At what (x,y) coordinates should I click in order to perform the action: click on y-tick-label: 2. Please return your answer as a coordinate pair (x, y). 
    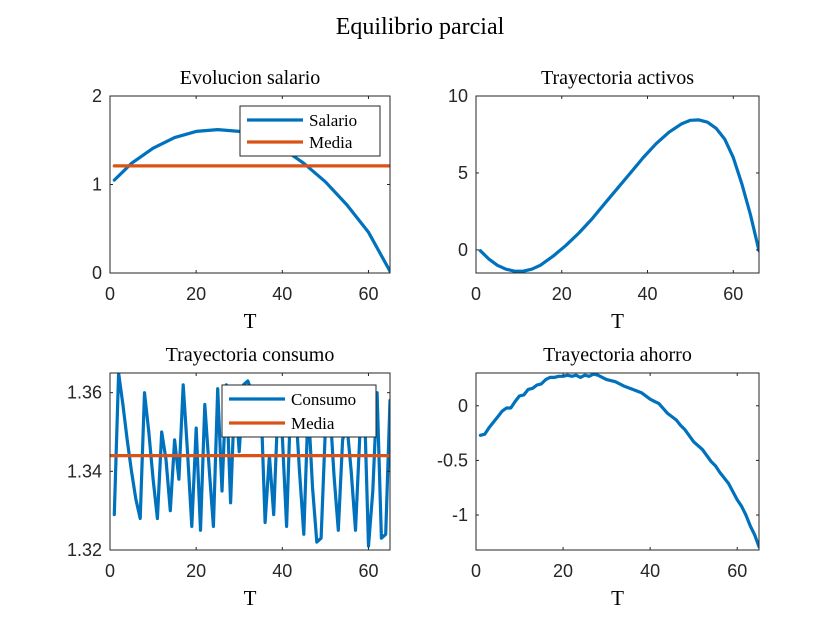
    Looking at the image, I should click on (97, 96).